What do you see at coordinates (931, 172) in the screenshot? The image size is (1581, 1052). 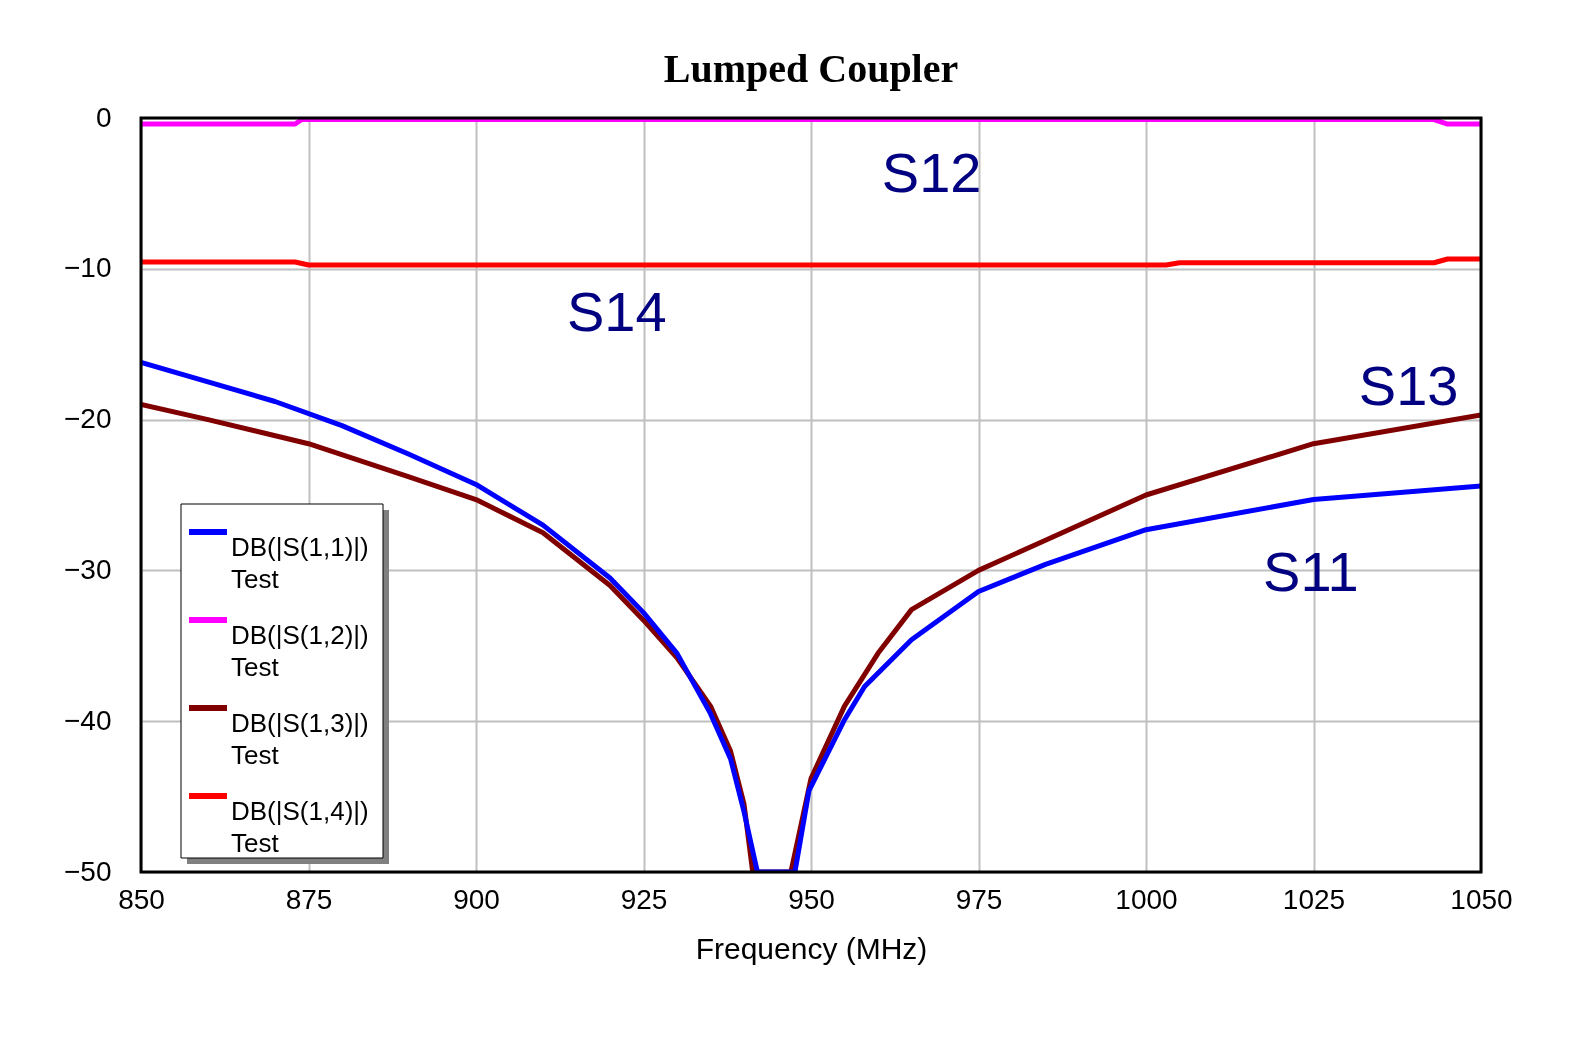 I see `annotation: S12` at bounding box center [931, 172].